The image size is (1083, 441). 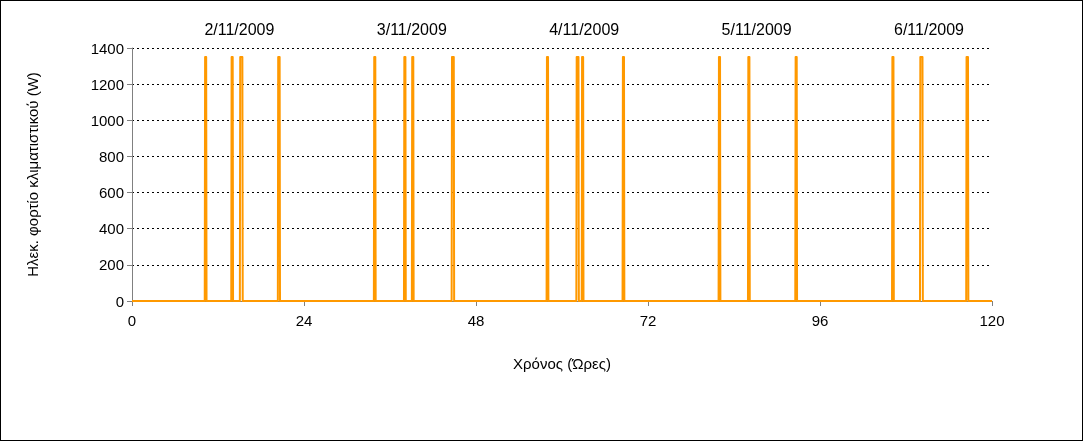 What do you see at coordinates (820, 320) in the screenshot?
I see `x-tick-label: 96` at bounding box center [820, 320].